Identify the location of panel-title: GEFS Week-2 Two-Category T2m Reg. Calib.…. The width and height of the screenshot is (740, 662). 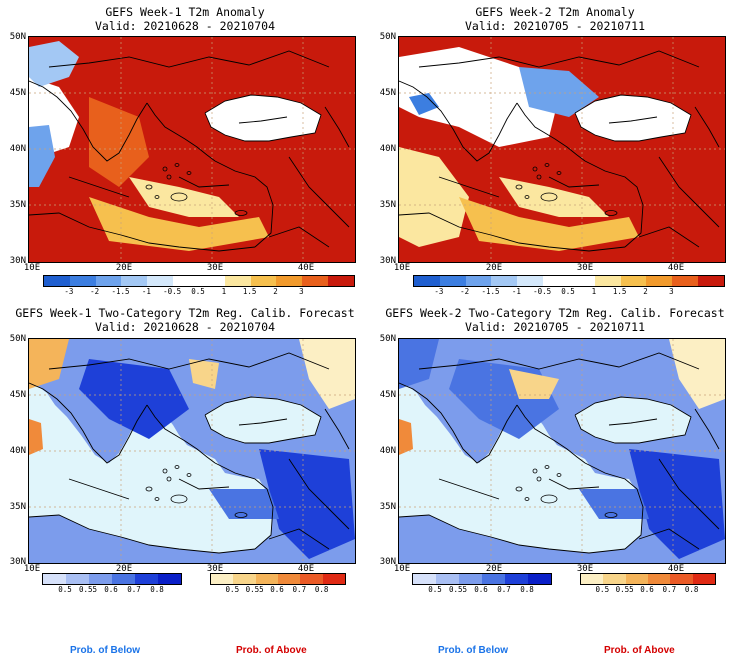
(555, 313).